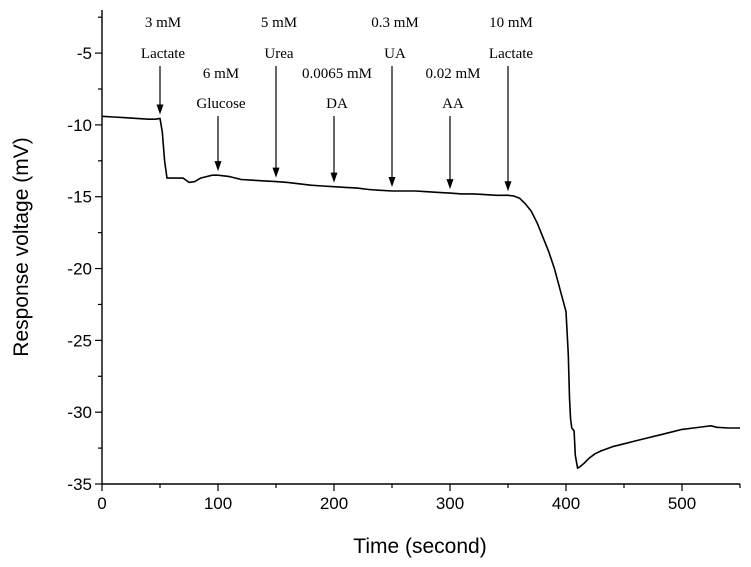 The height and width of the screenshot is (567, 751). Describe the element at coordinates (682, 503) in the screenshot. I see `x-tick-label: 500` at that location.